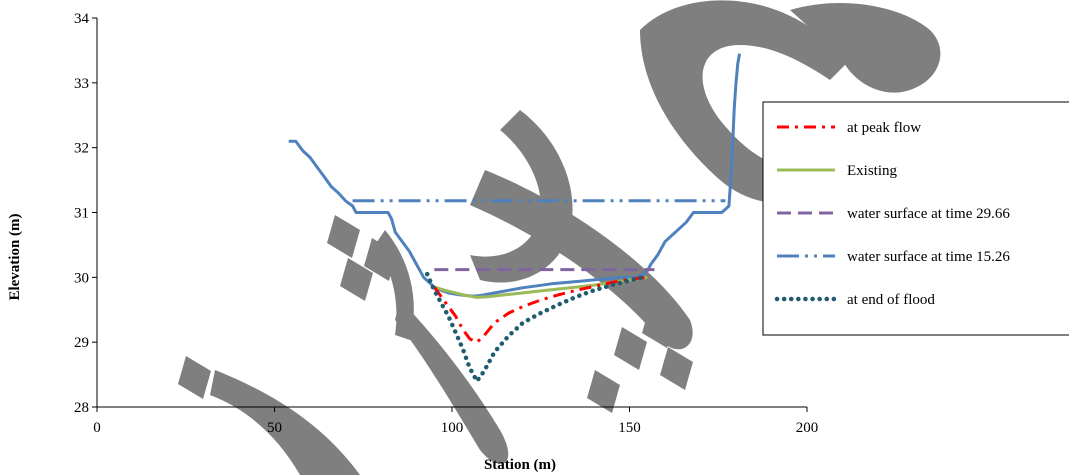 The image size is (1069, 475). I want to click on legend-label: at peak flow, so click(884, 128).